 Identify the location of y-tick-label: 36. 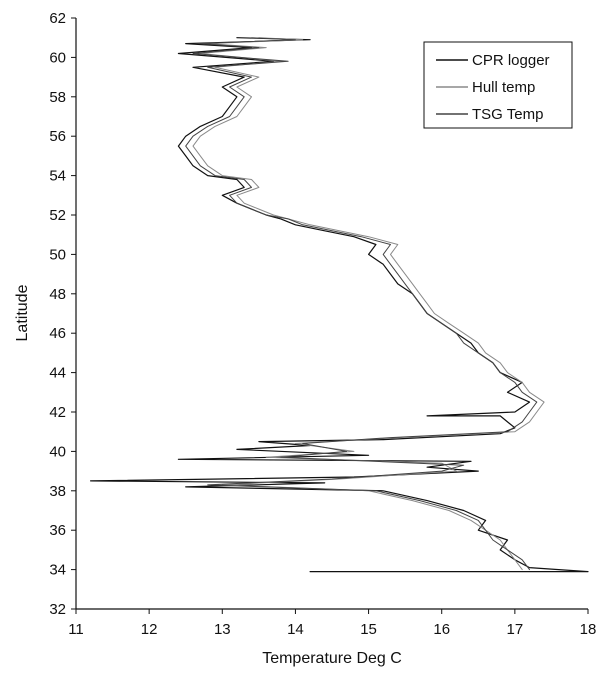
(57, 530).